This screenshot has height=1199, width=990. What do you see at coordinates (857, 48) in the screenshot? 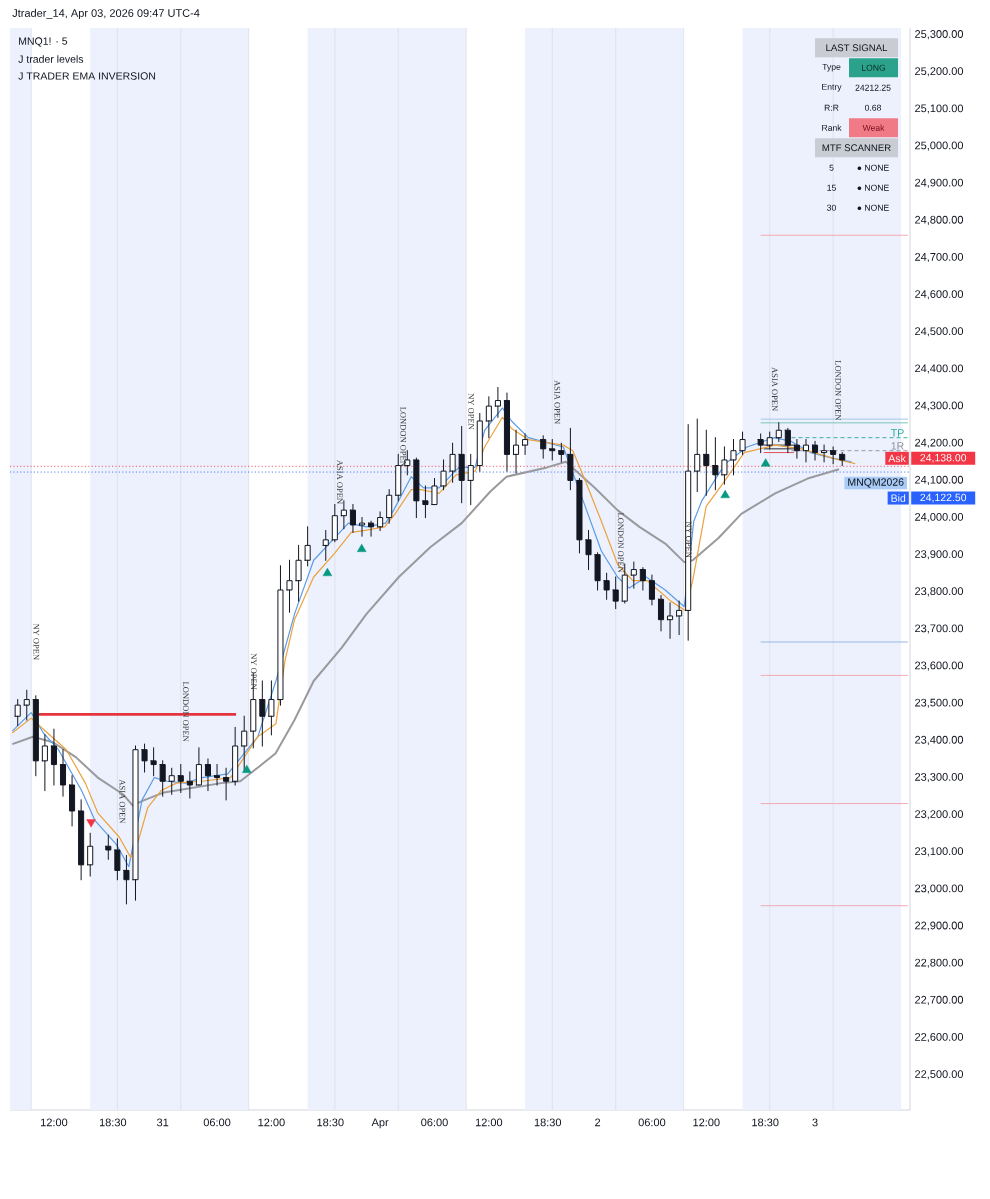
I see `annotation: LAST SIGNAL` at bounding box center [857, 48].